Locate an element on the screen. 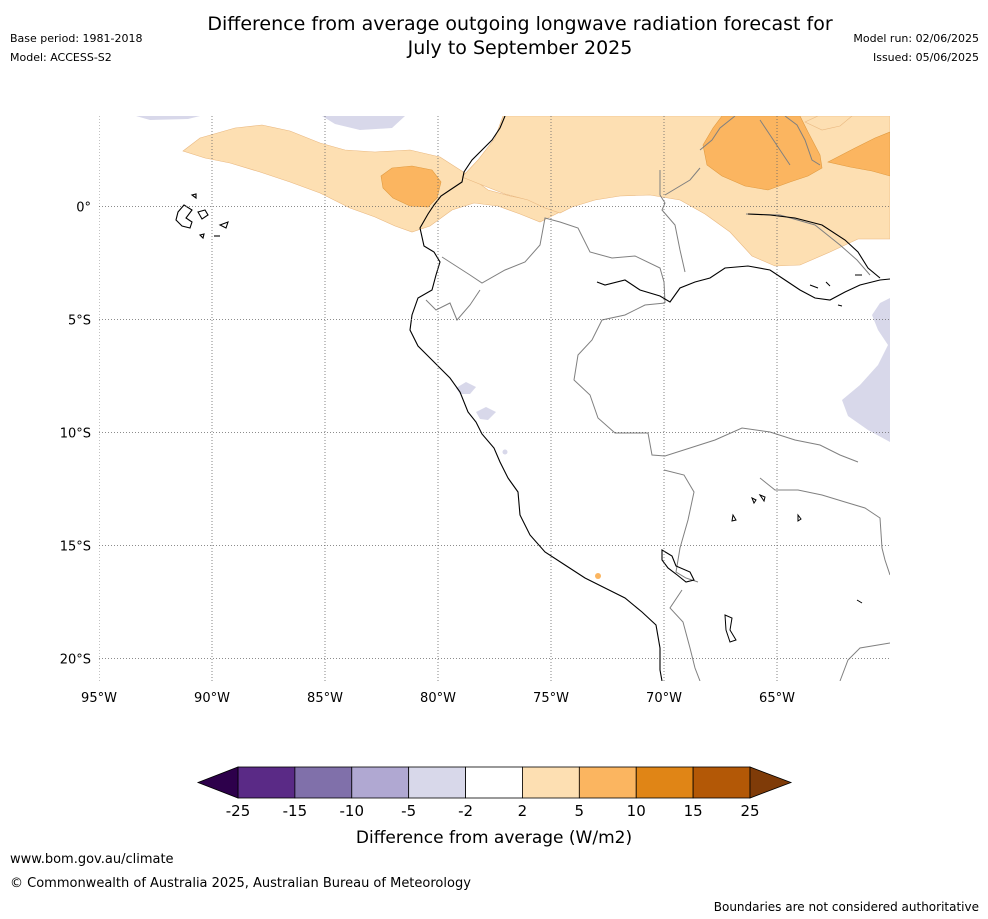  longitude-label: 70°W is located at coordinates (664, 698).